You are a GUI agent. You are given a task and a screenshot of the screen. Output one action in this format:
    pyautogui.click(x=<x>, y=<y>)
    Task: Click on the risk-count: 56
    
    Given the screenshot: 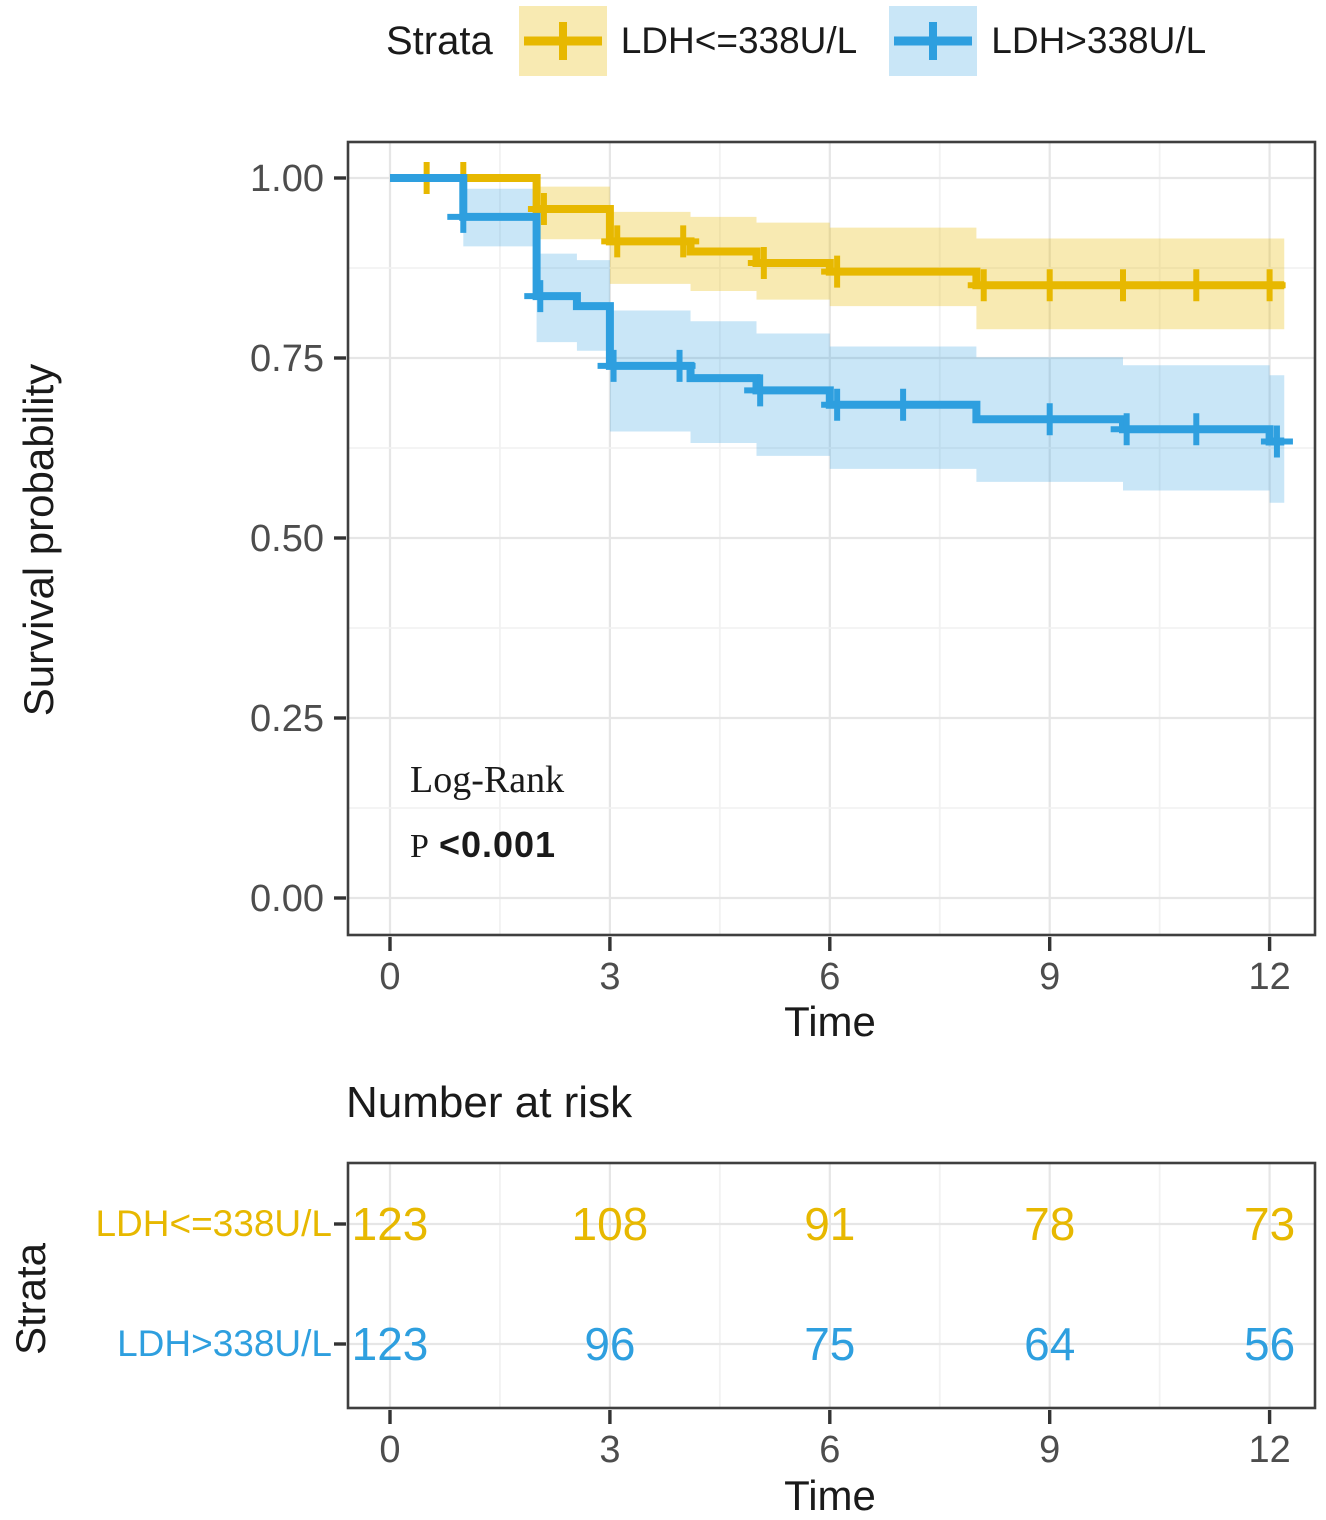 What is the action you would take?
    pyautogui.click(x=1269, y=1344)
    